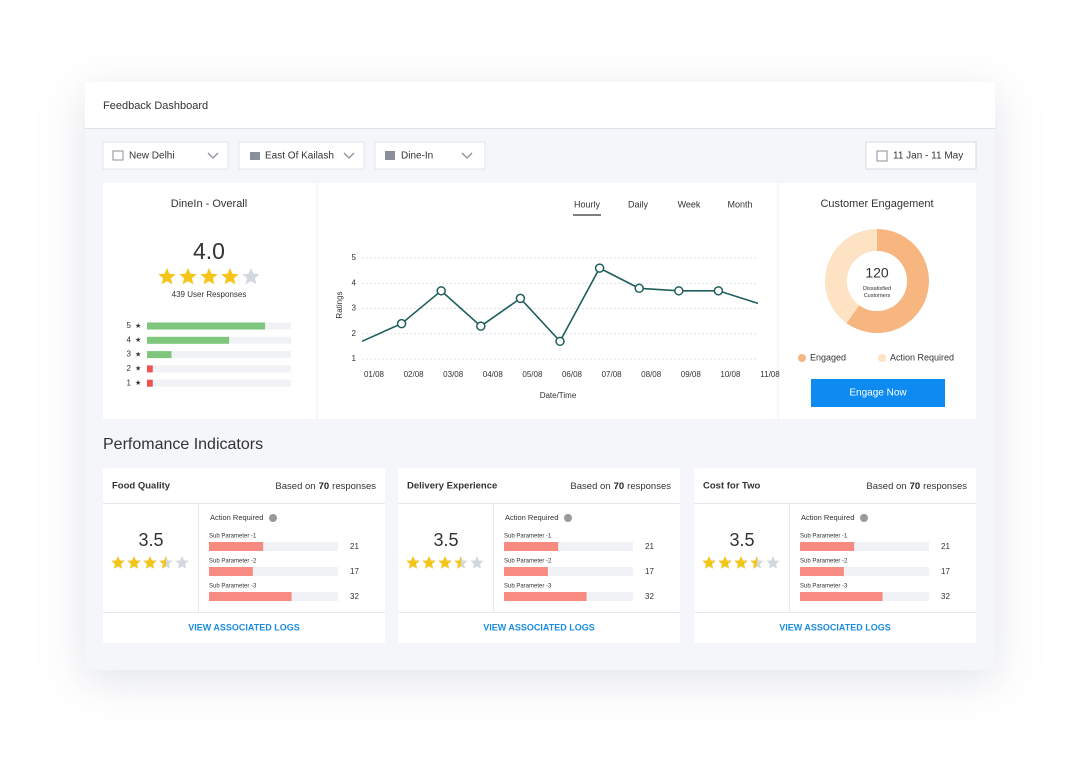 The height and width of the screenshot is (759, 1080). What do you see at coordinates (877, 296) in the screenshot?
I see `center-label-line: Customers` at bounding box center [877, 296].